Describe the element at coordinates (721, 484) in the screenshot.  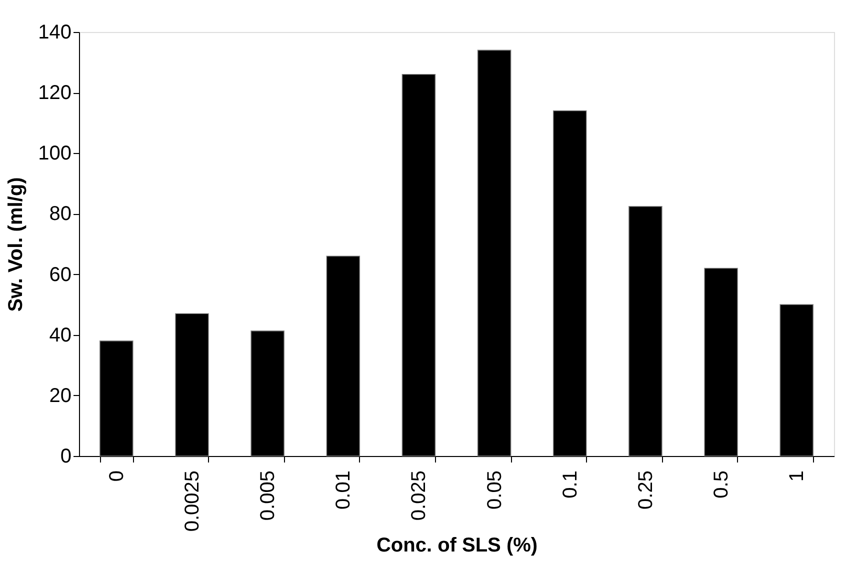
I see `x-tick-label: 0.5` at that location.